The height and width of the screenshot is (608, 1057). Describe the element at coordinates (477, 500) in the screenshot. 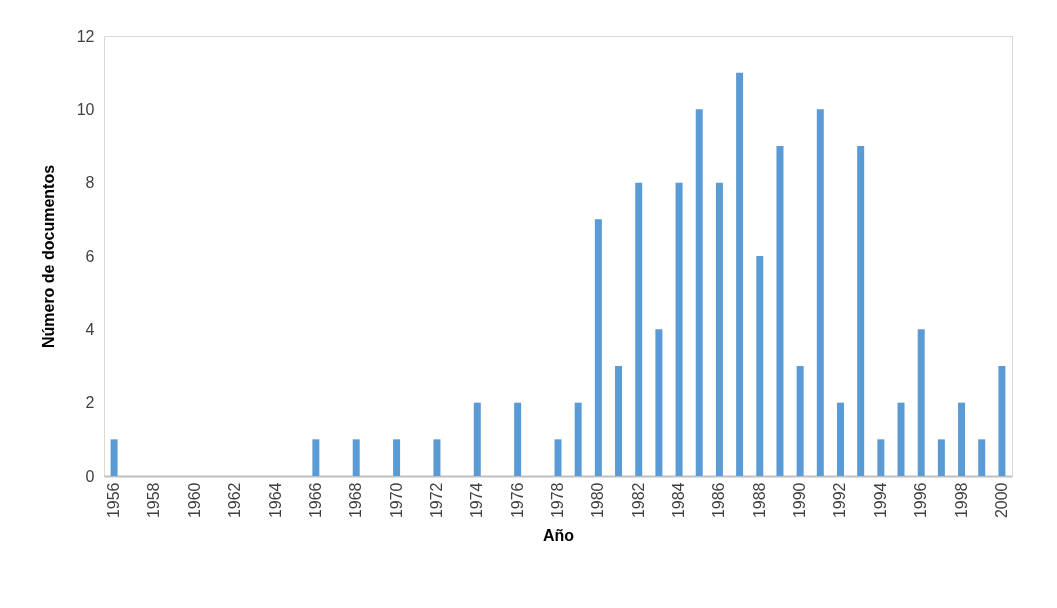

I see `x-tick-label: 1974` at that location.